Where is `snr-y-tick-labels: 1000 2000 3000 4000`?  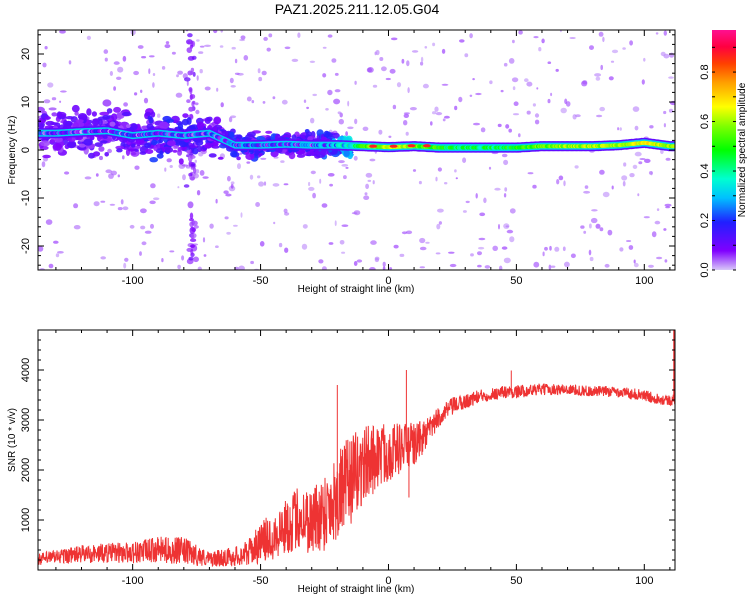
snr-y-tick-labels: 1000 2000 3000 4000 is located at coordinates (26, 445).